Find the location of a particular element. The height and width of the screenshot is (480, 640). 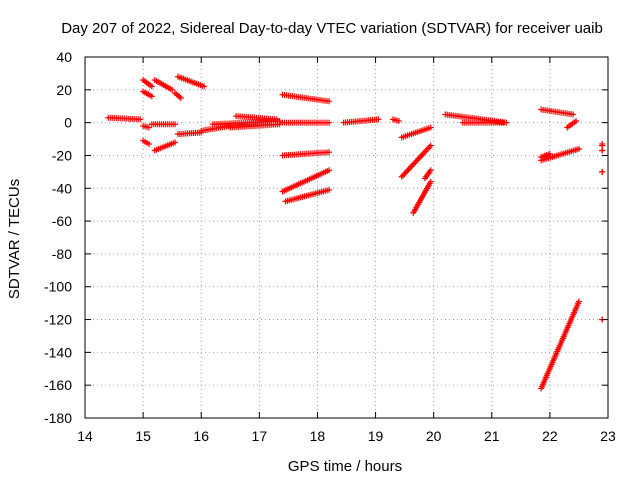

y-tick-label: -100 is located at coordinates (58, 287).